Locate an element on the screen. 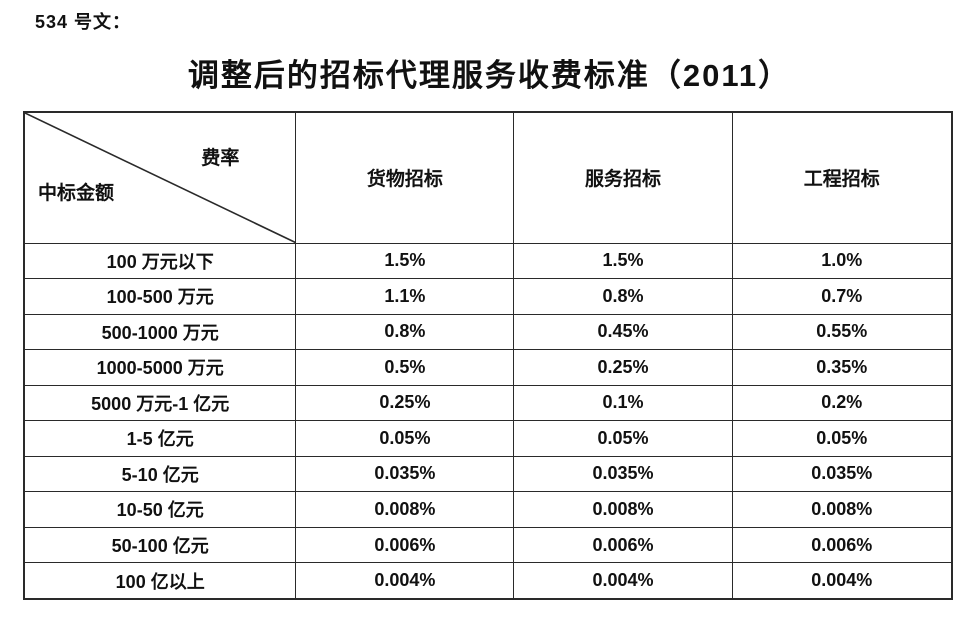 The image size is (979, 629). row-label-cell: 1000-5000 万元 is located at coordinates (160, 367).